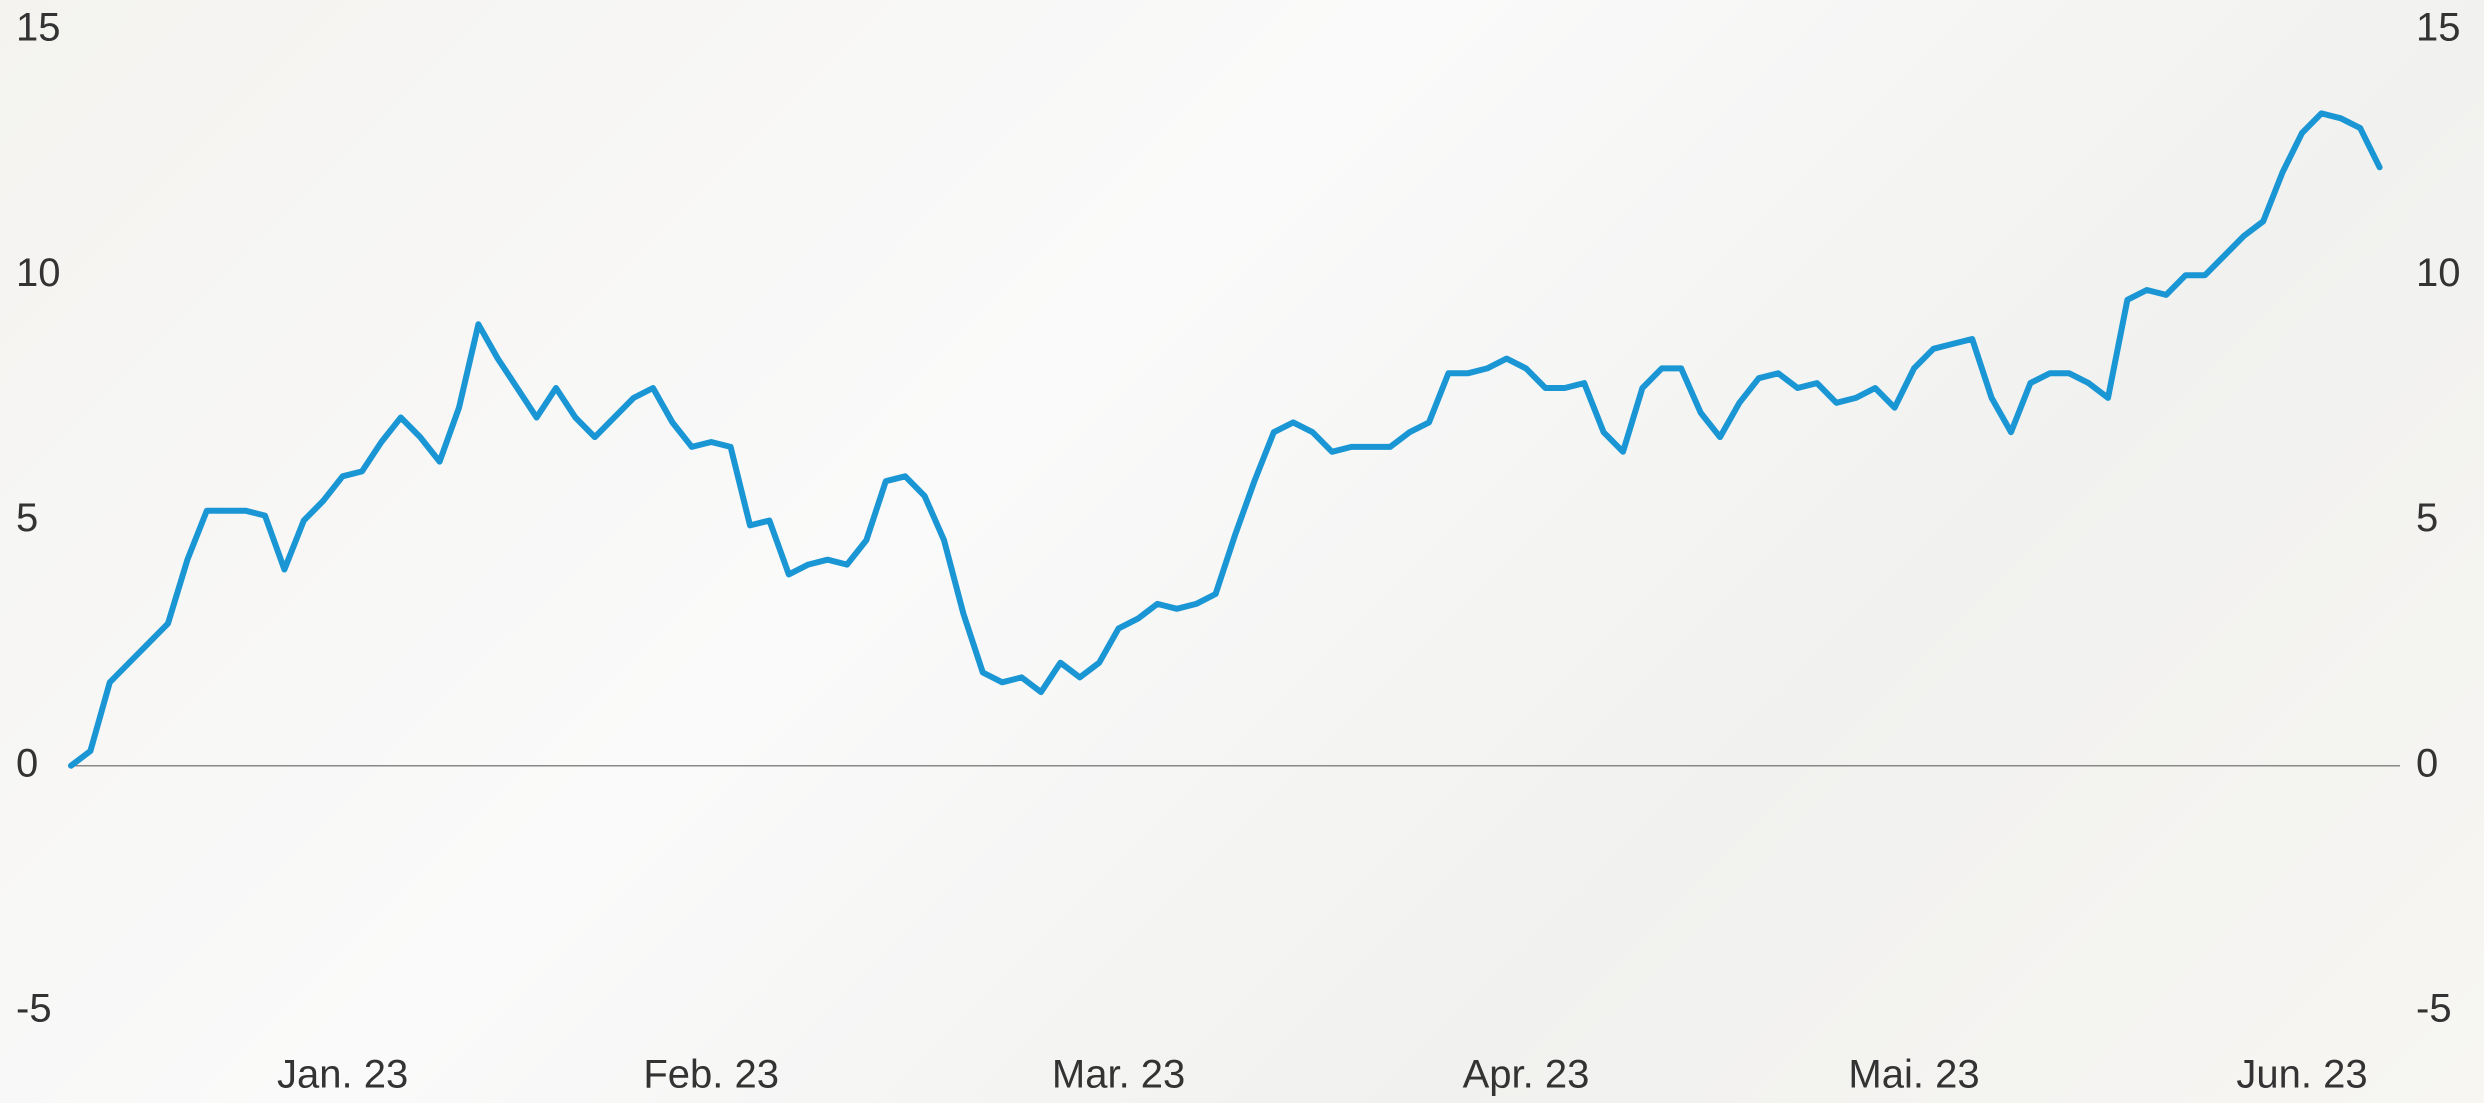 Image resolution: width=2484 pixels, height=1103 pixels. What do you see at coordinates (34, 1009) in the screenshot?
I see `y-tick-label: -5` at bounding box center [34, 1009].